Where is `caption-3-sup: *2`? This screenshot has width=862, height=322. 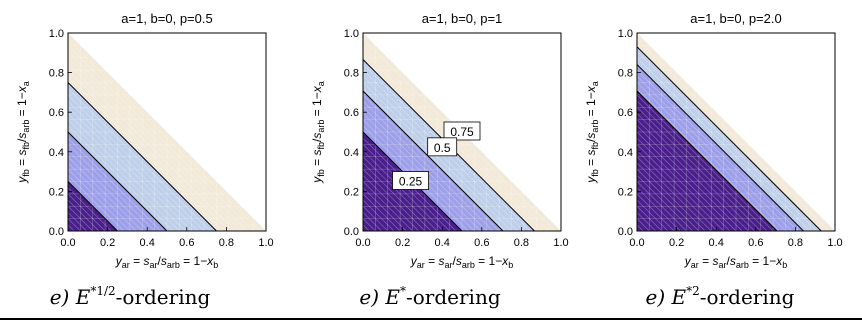 caption-3-sup: *2 is located at coordinates (693, 291).